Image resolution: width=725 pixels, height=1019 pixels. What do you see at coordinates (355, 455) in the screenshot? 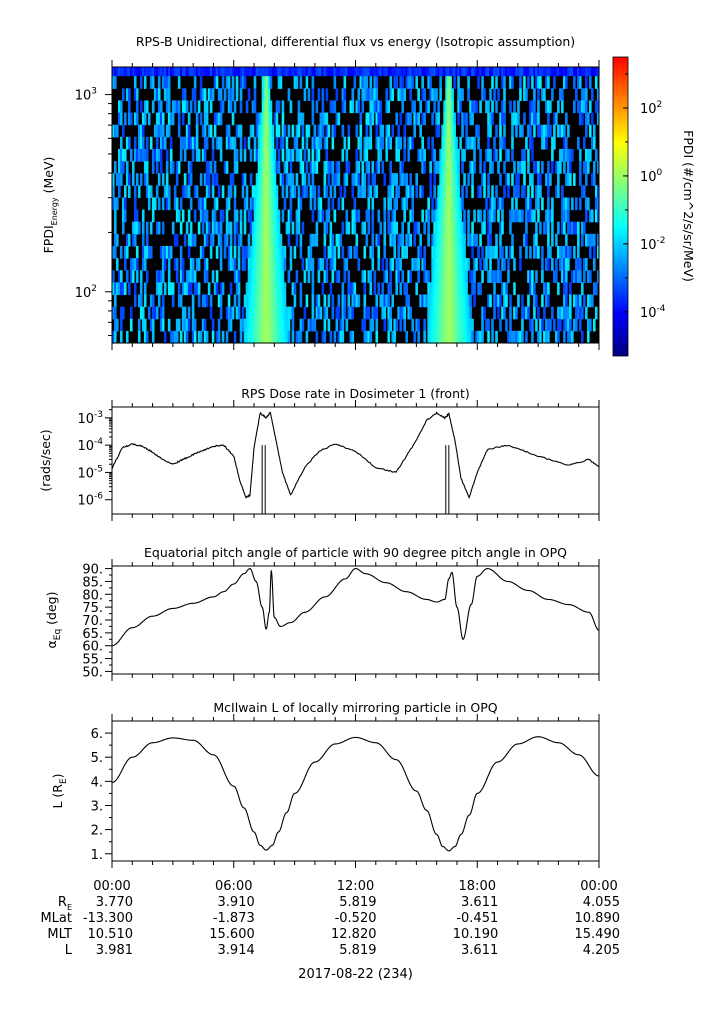
I see `data-series-line` at bounding box center [355, 455].